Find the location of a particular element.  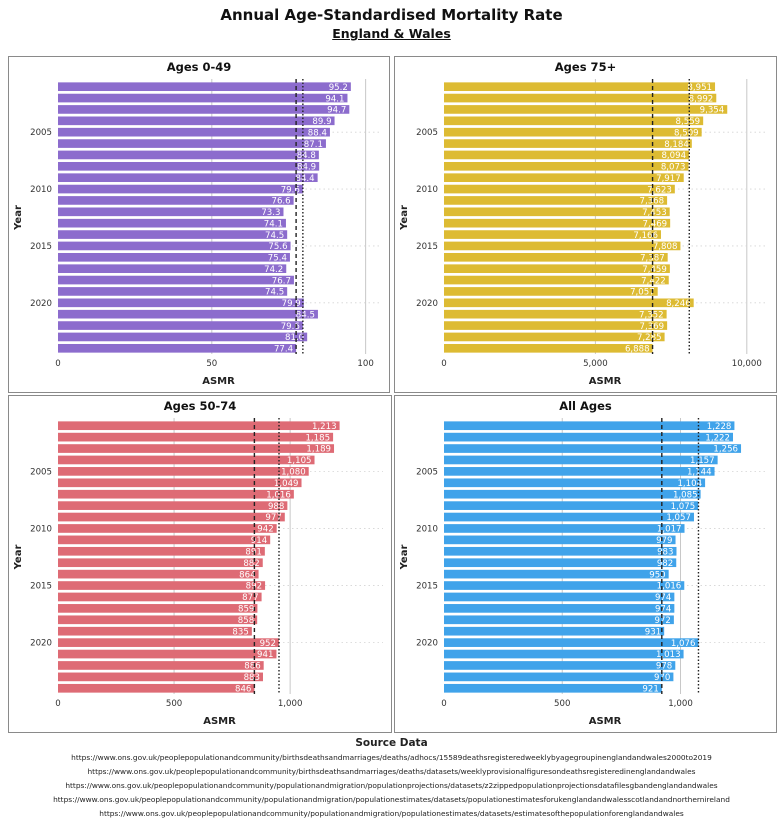

data-label-2003: 9,354 is located at coordinates (712, 111).